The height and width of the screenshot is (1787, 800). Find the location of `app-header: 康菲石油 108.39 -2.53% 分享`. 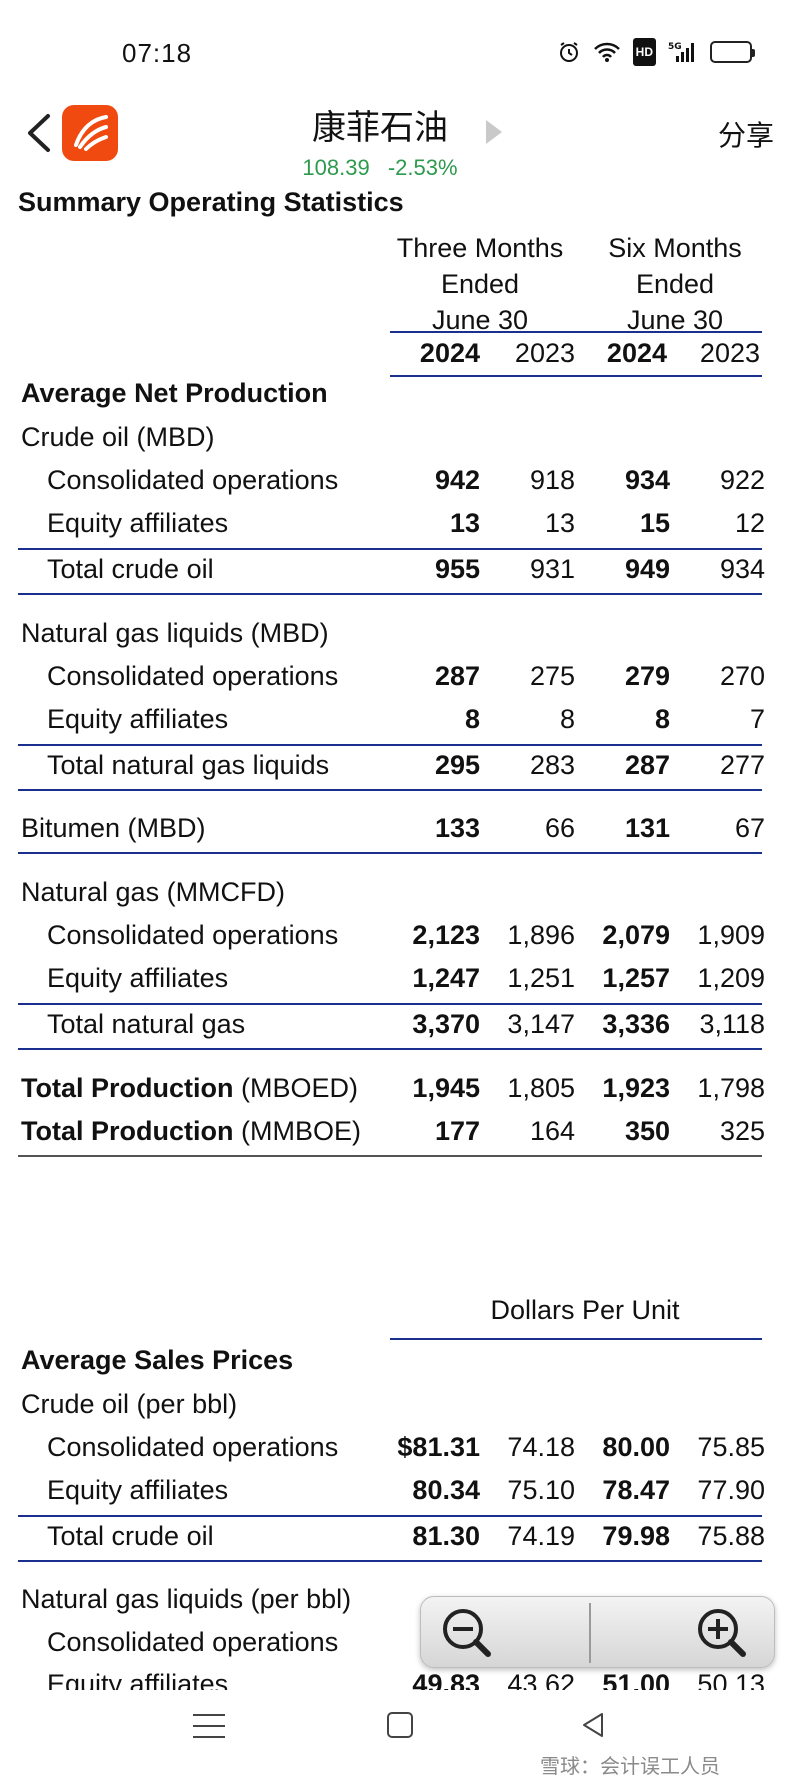

app-header: 康菲石油 108.39 -2.53% 分享 is located at coordinates (400, 140).